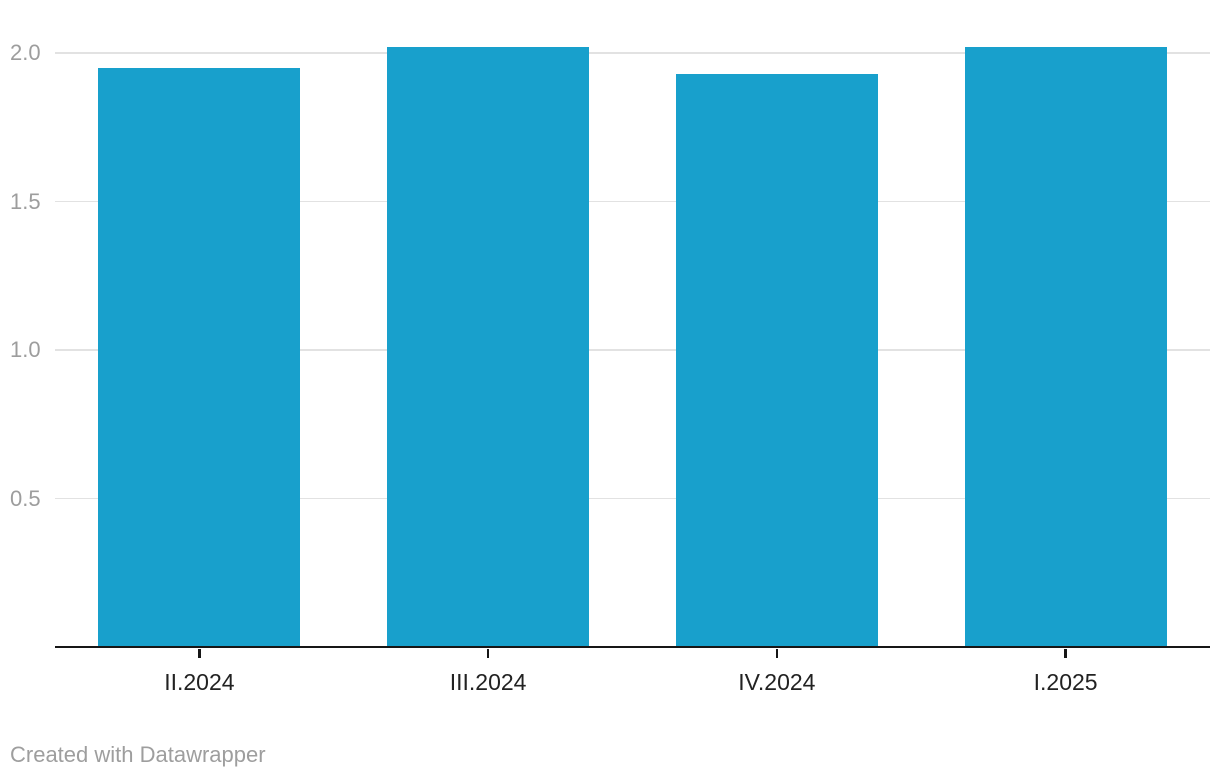  I want to click on x-axis-line, so click(632, 646).